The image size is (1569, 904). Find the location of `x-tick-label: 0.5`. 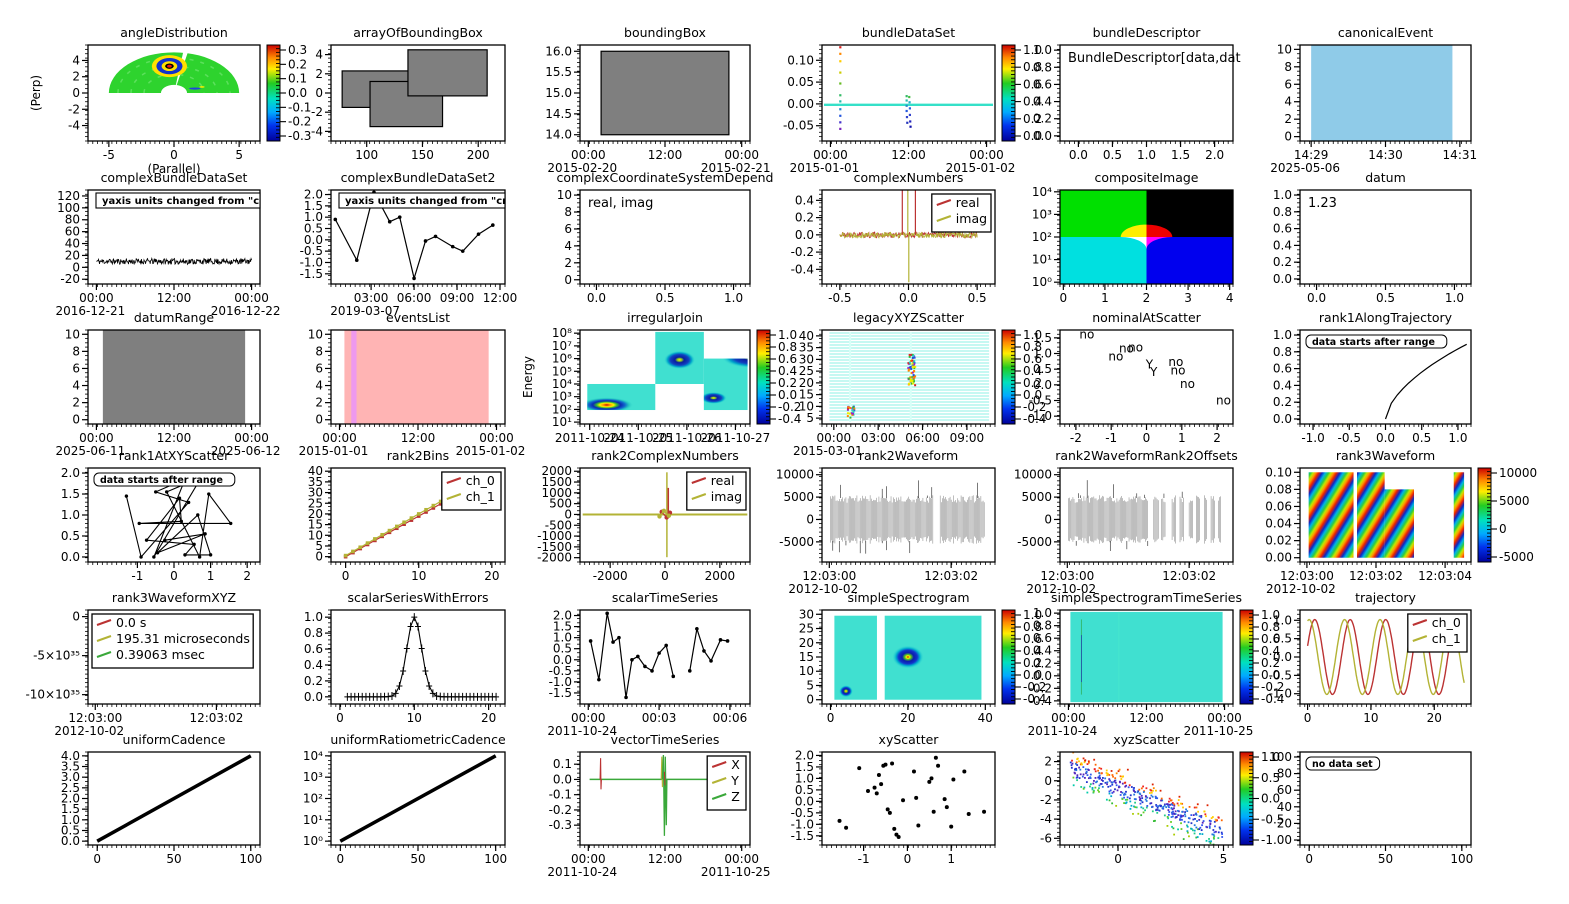

x-tick-label: 0.5 is located at coordinates (977, 298).